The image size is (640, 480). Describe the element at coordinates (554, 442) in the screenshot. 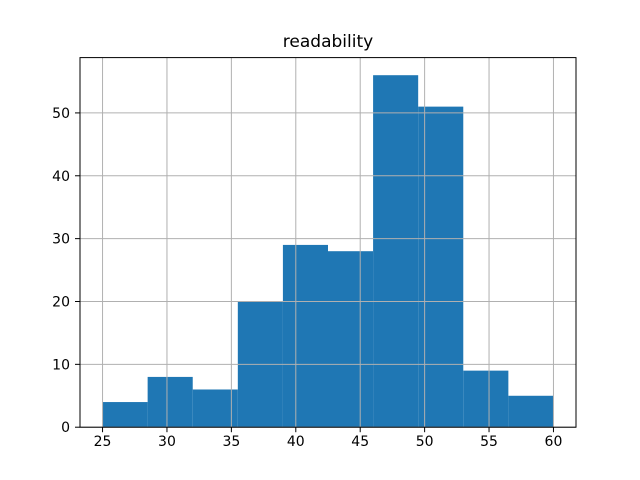

I see `x-tick-label: 60` at that location.